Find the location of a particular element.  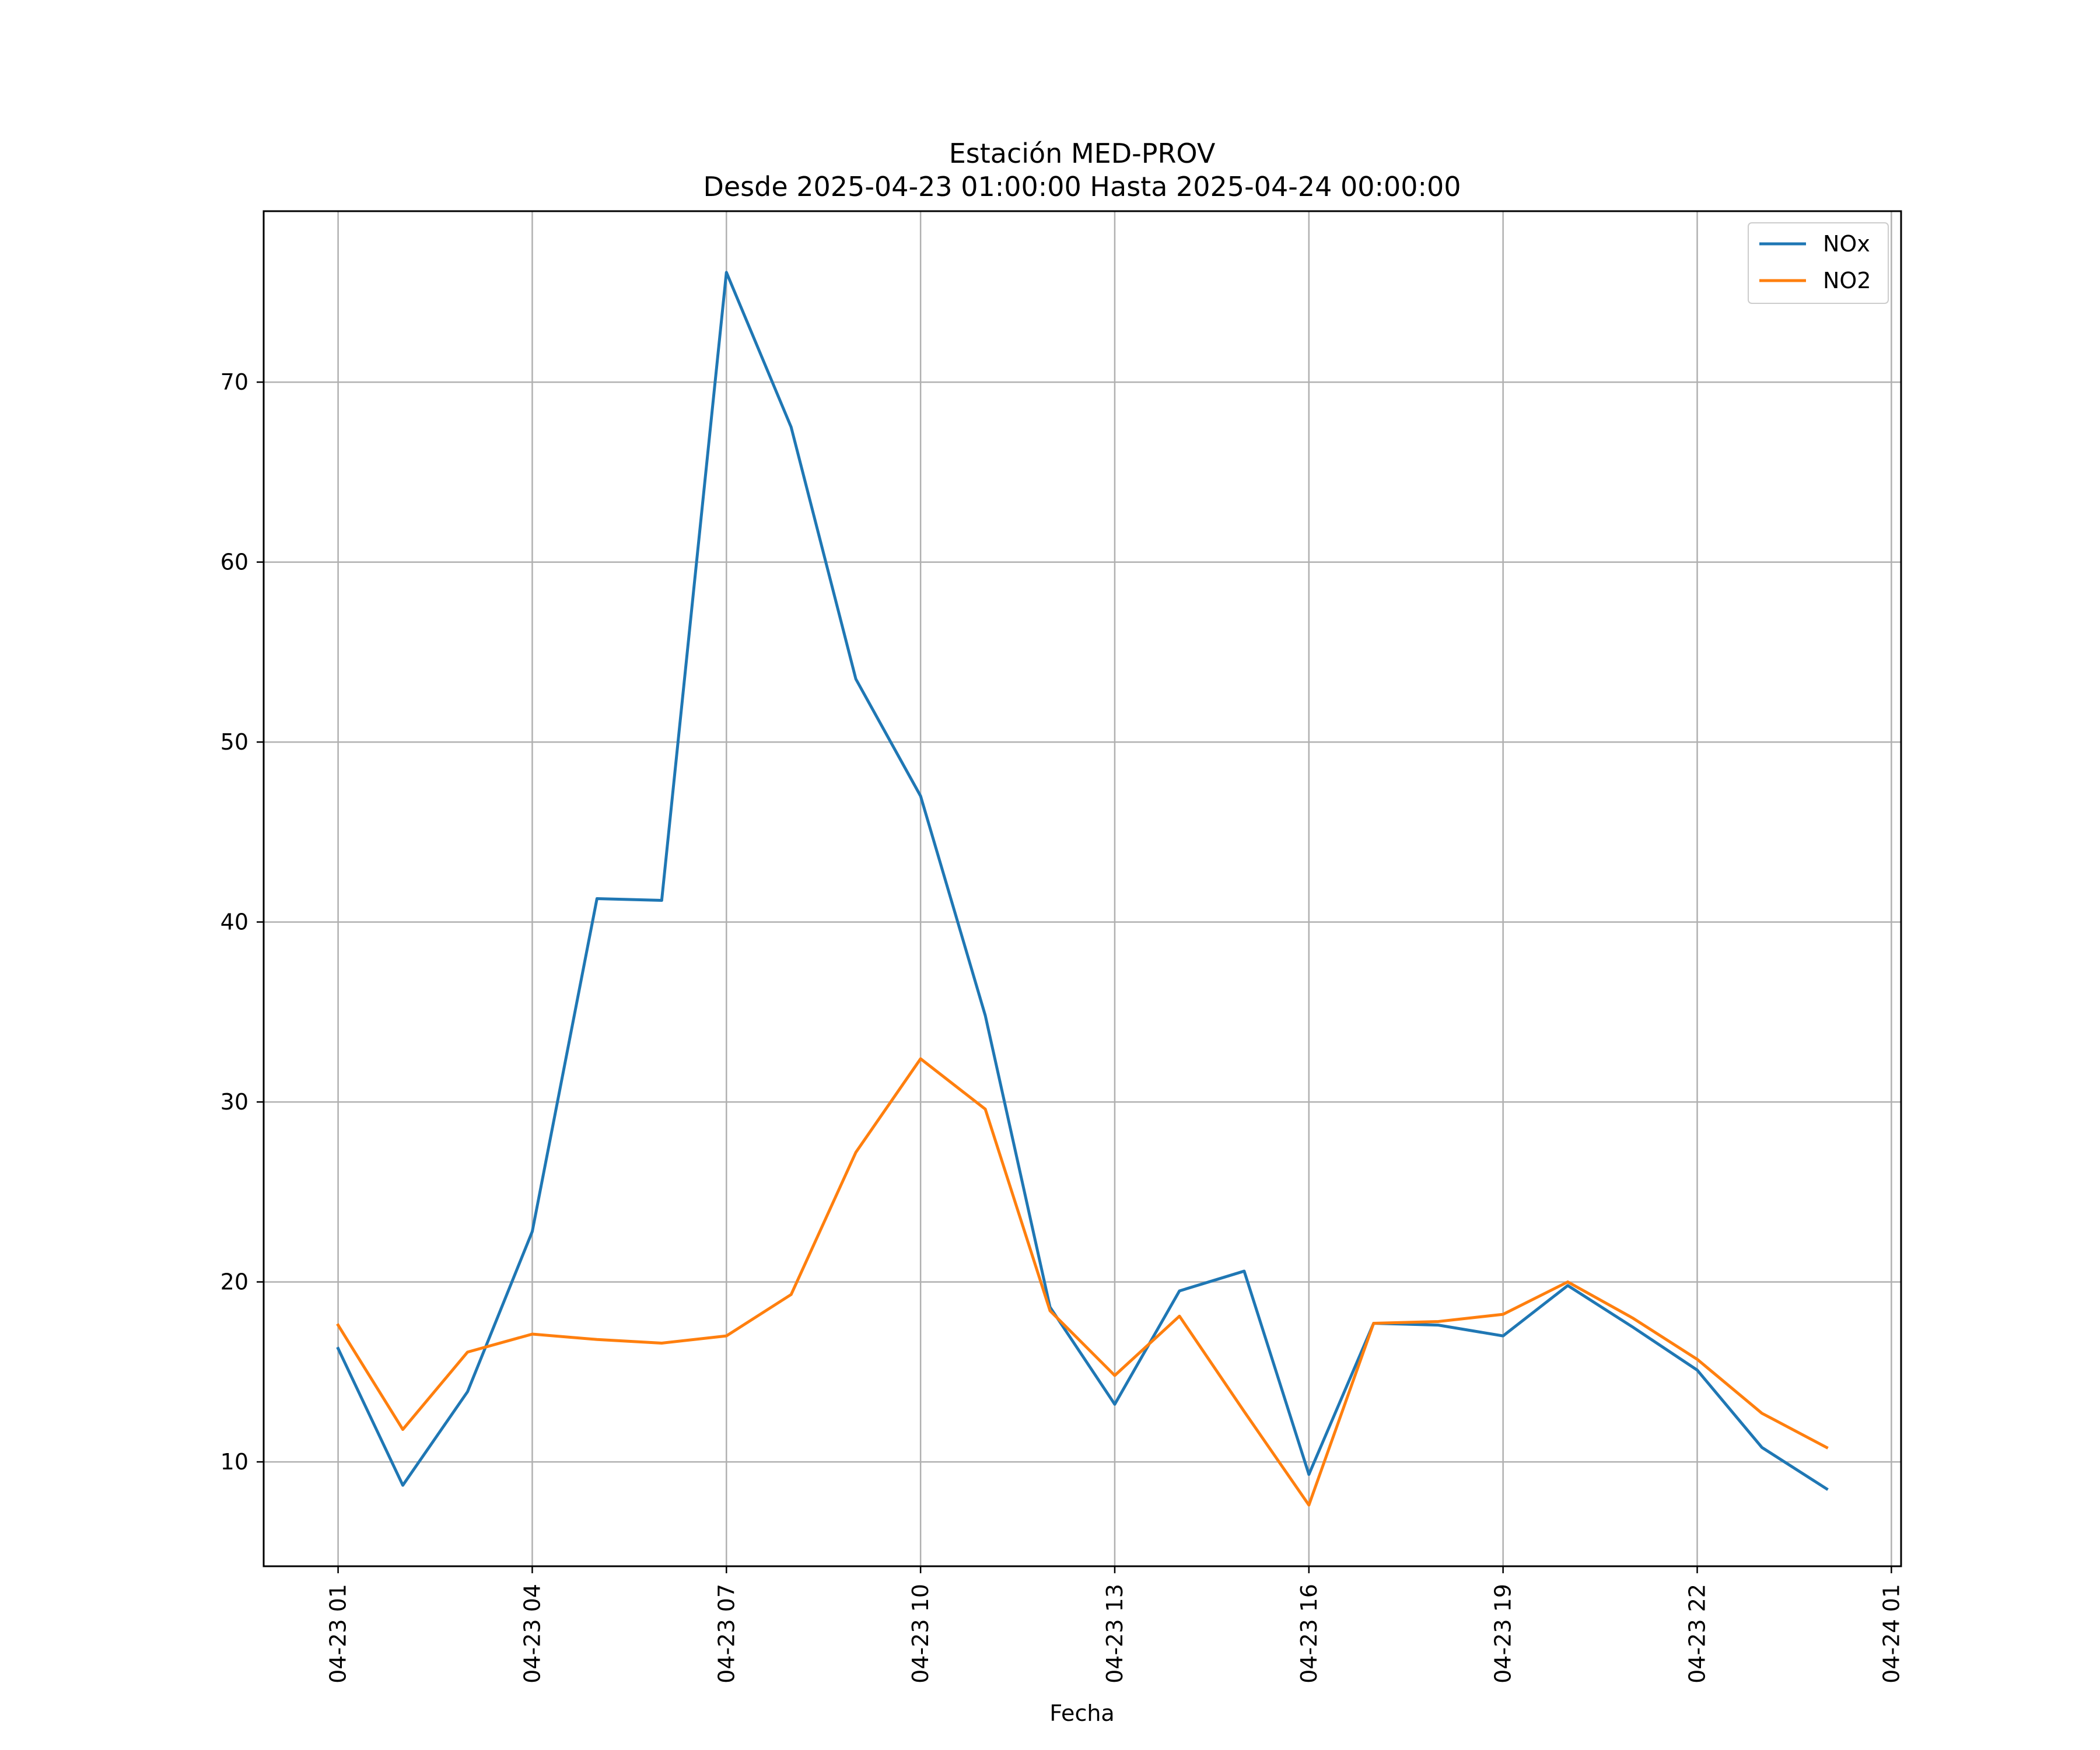

x-tick-label: 04-23 04 is located at coordinates (532, 1634).